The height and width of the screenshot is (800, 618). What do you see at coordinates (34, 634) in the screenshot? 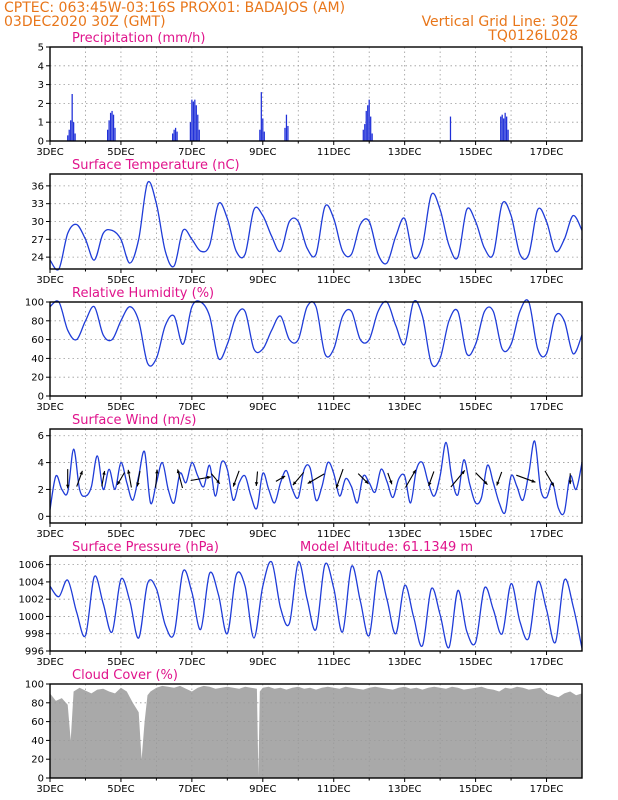
I see `y-tick-label: 998` at bounding box center [34, 634].